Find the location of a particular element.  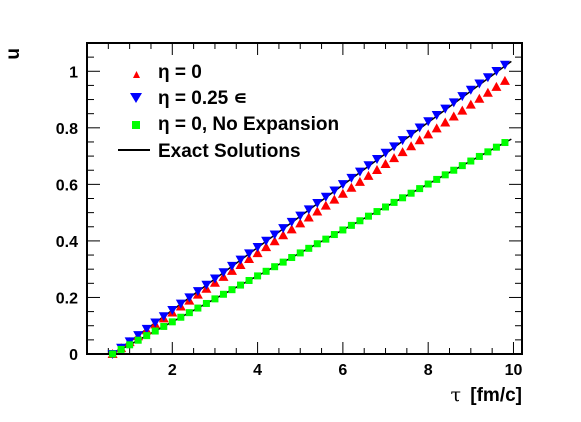

y-tick-label: 0.6 is located at coordinates (67, 185).